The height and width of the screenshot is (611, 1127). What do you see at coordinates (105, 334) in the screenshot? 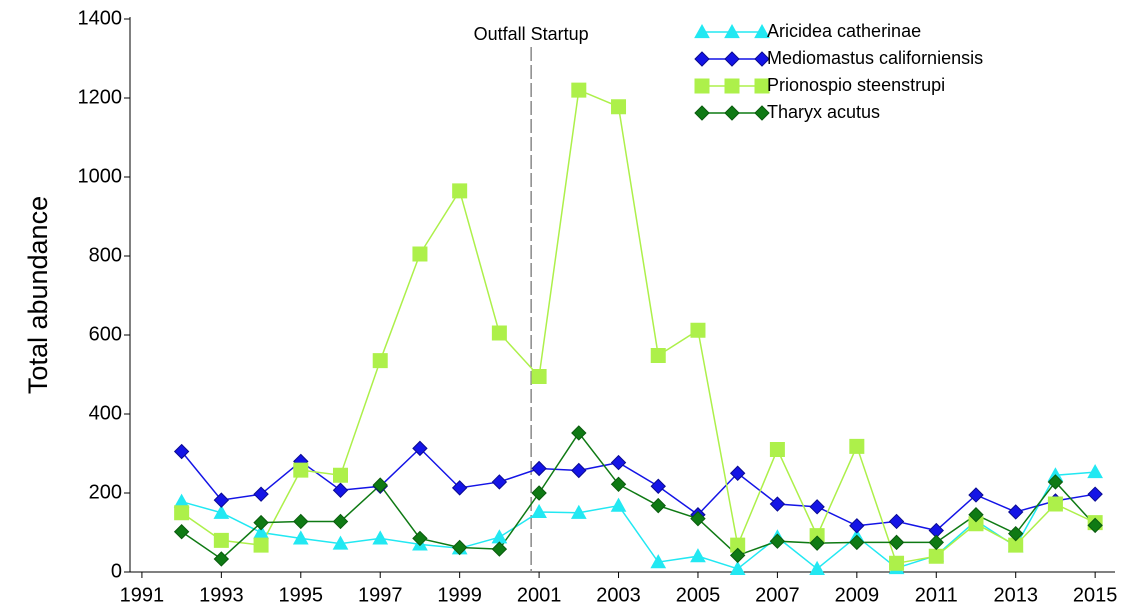
I see `y-tick-label: 600` at bounding box center [105, 334].